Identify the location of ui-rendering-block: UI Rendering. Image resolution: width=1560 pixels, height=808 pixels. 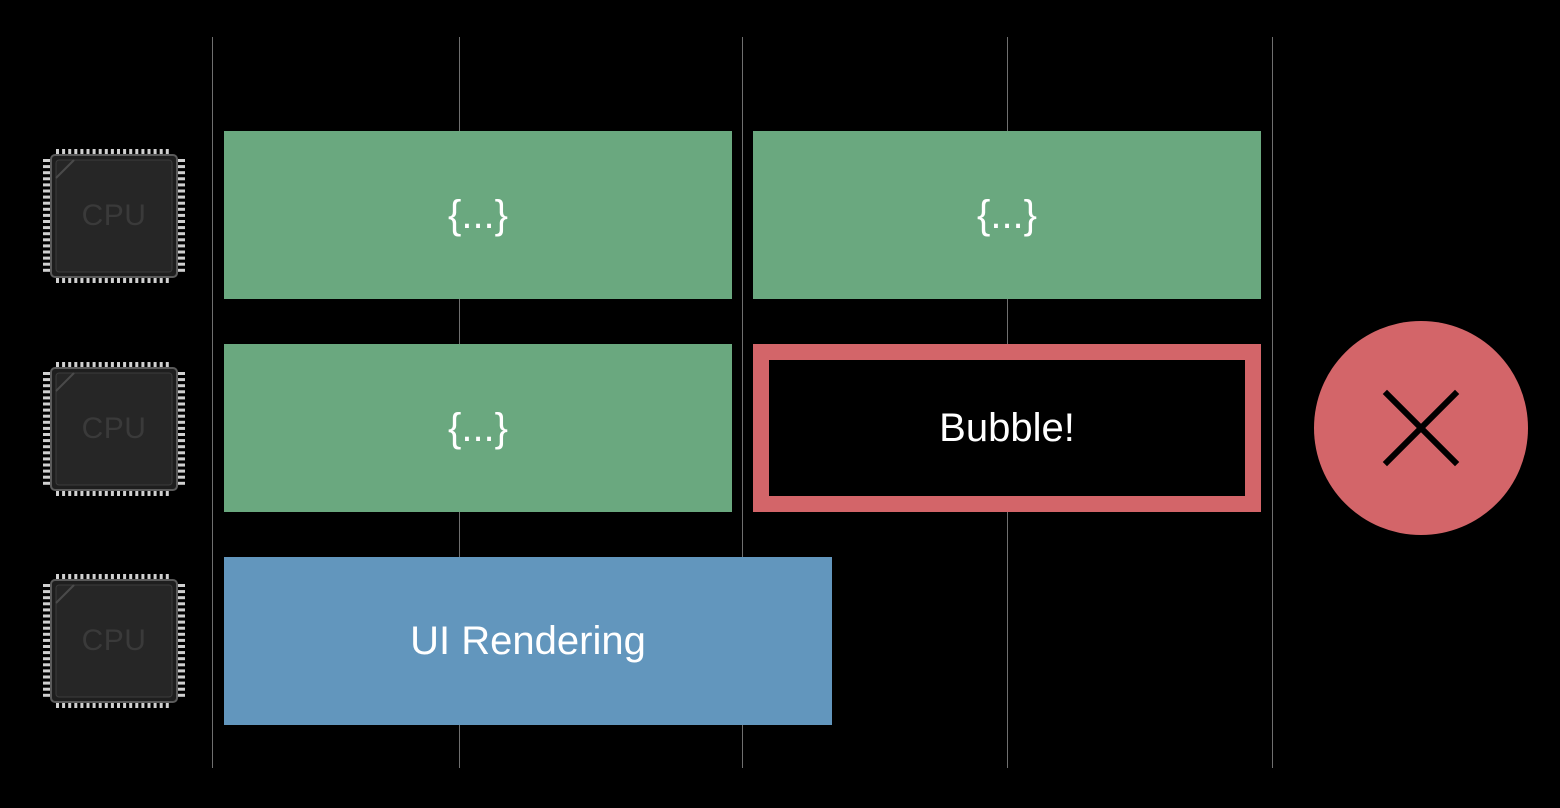
(528, 641).